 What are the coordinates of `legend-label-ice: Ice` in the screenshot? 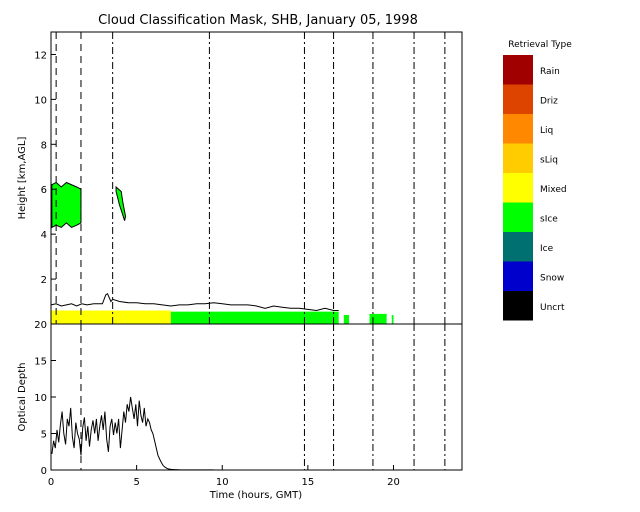 It's located at (547, 249).